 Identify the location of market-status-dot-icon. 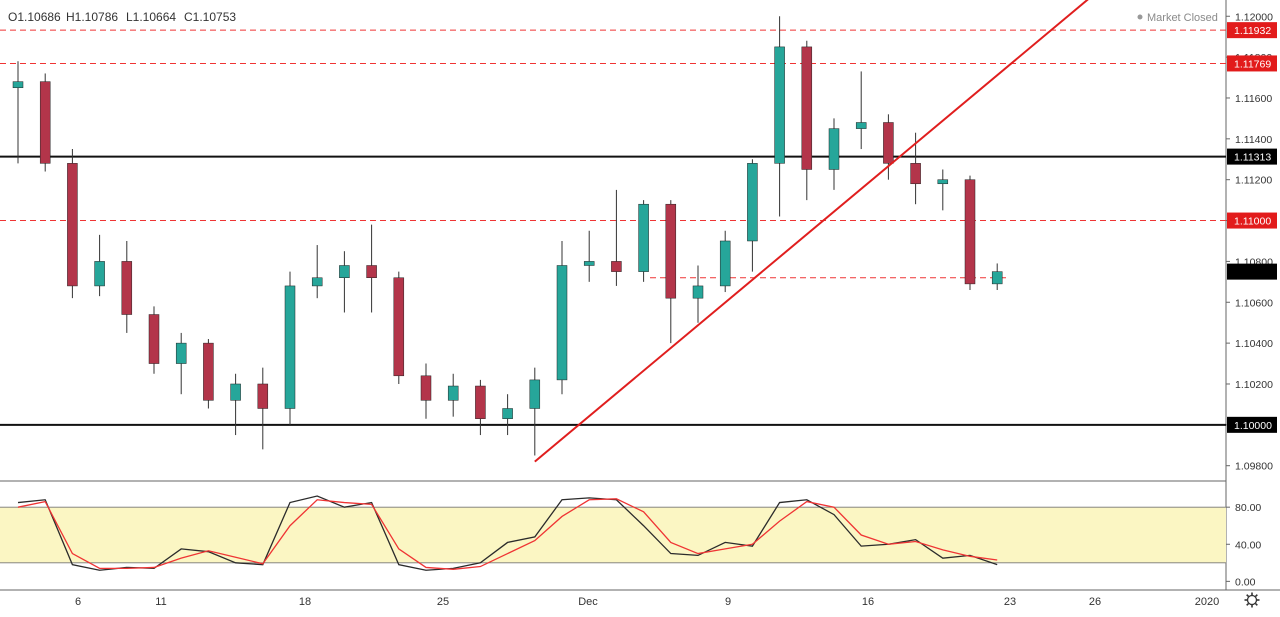
(1140, 17).